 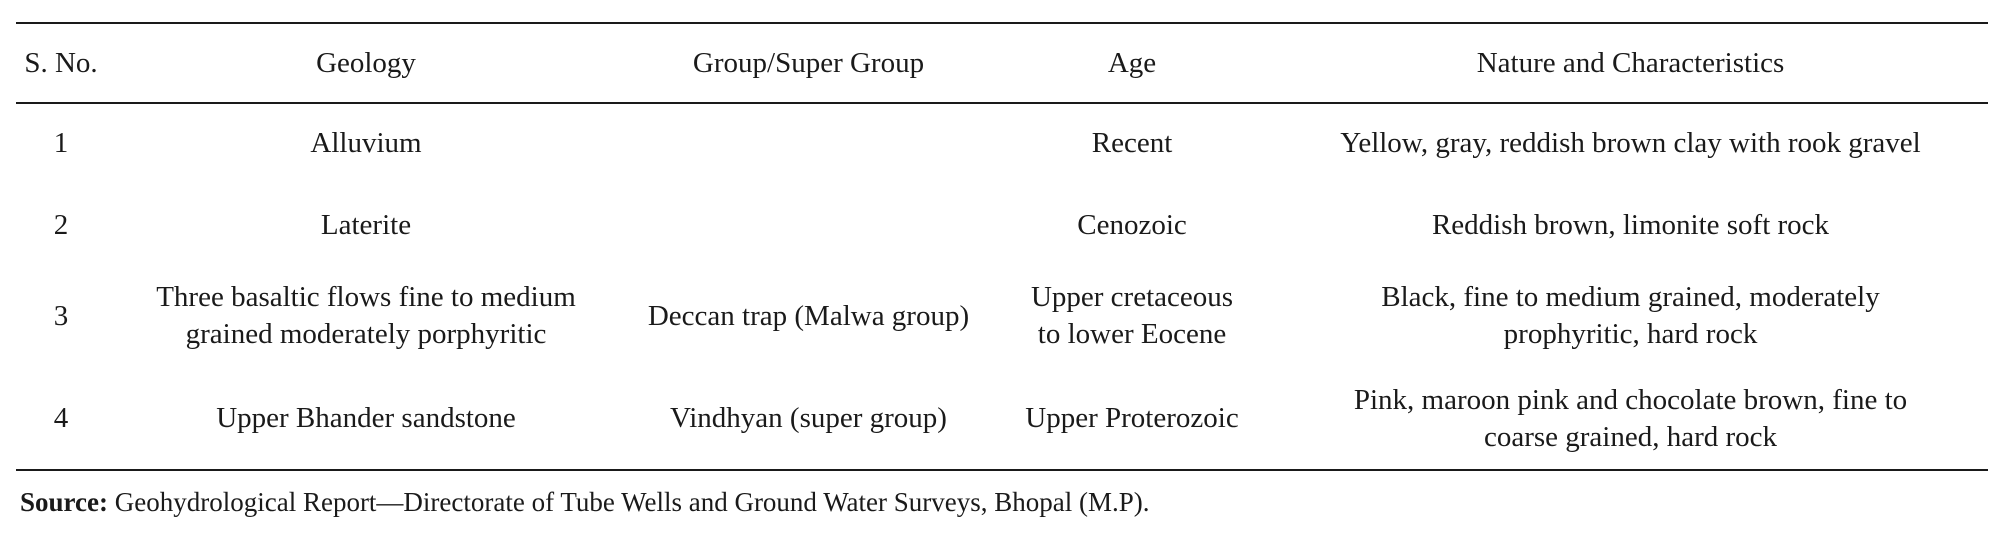 What do you see at coordinates (61, 142) in the screenshot?
I see `cell-sno: 1` at bounding box center [61, 142].